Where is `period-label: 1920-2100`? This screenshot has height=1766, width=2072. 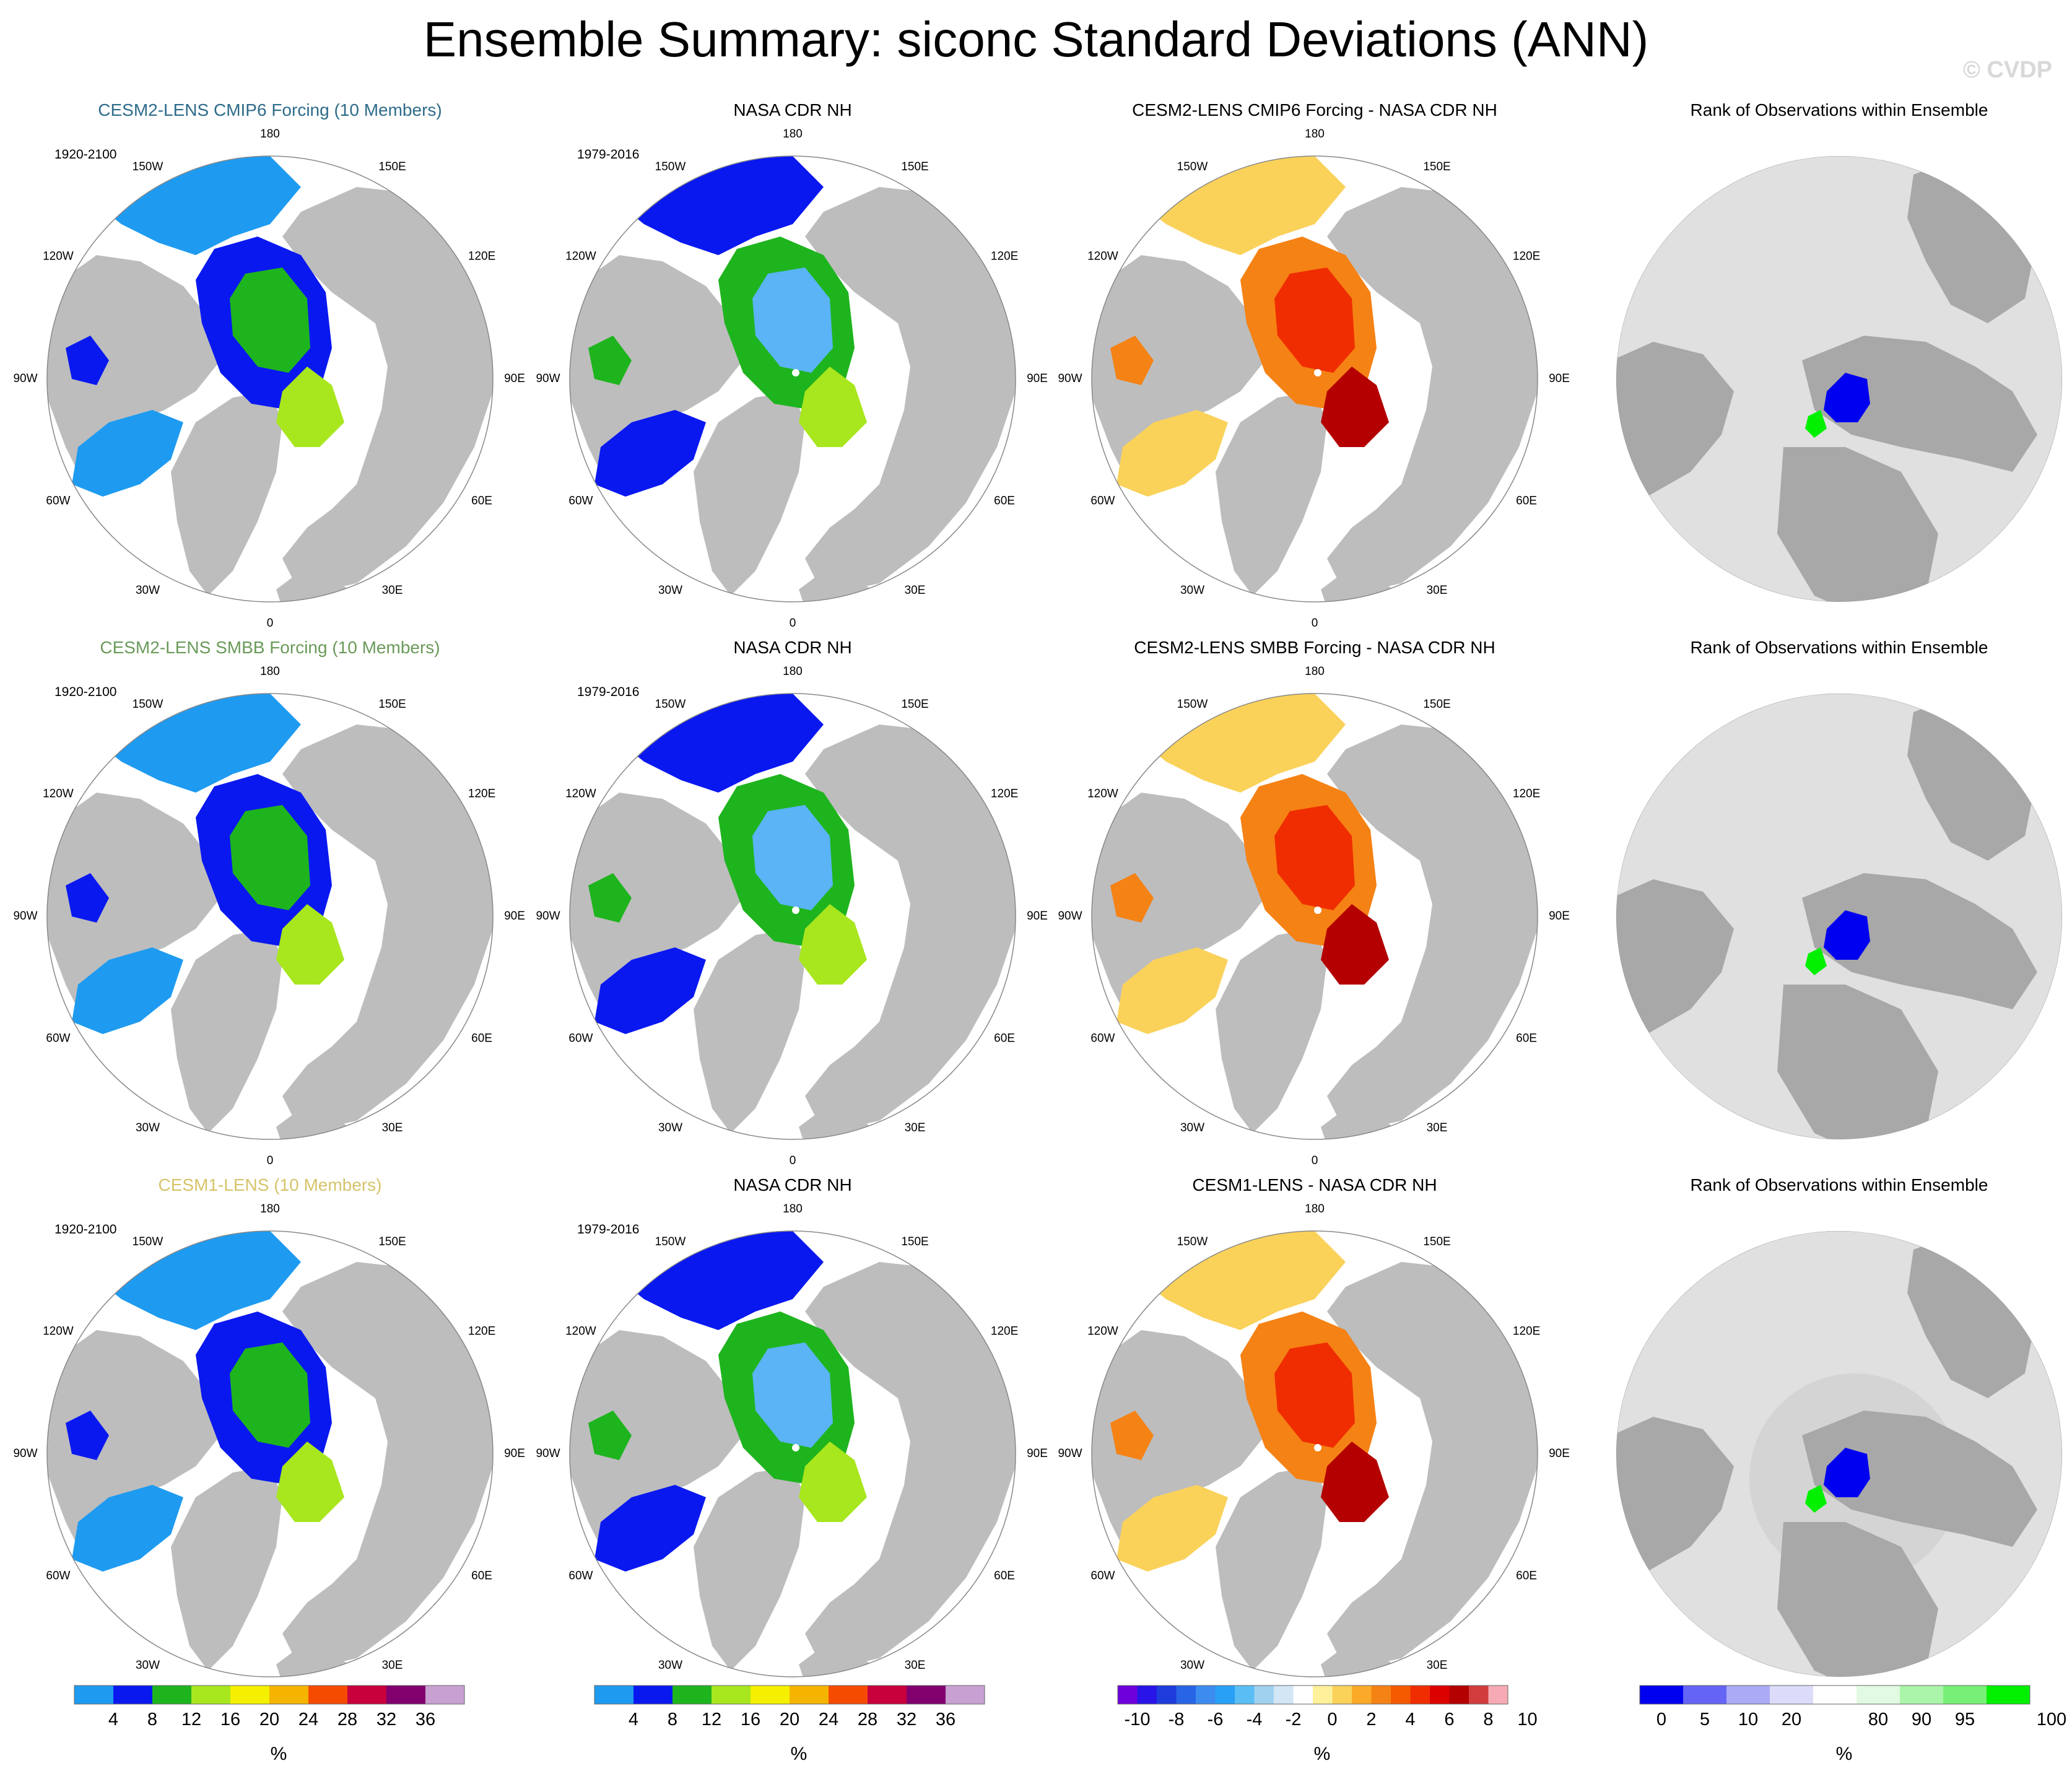 period-label: 1920-2100 is located at coordinates (85, 154).